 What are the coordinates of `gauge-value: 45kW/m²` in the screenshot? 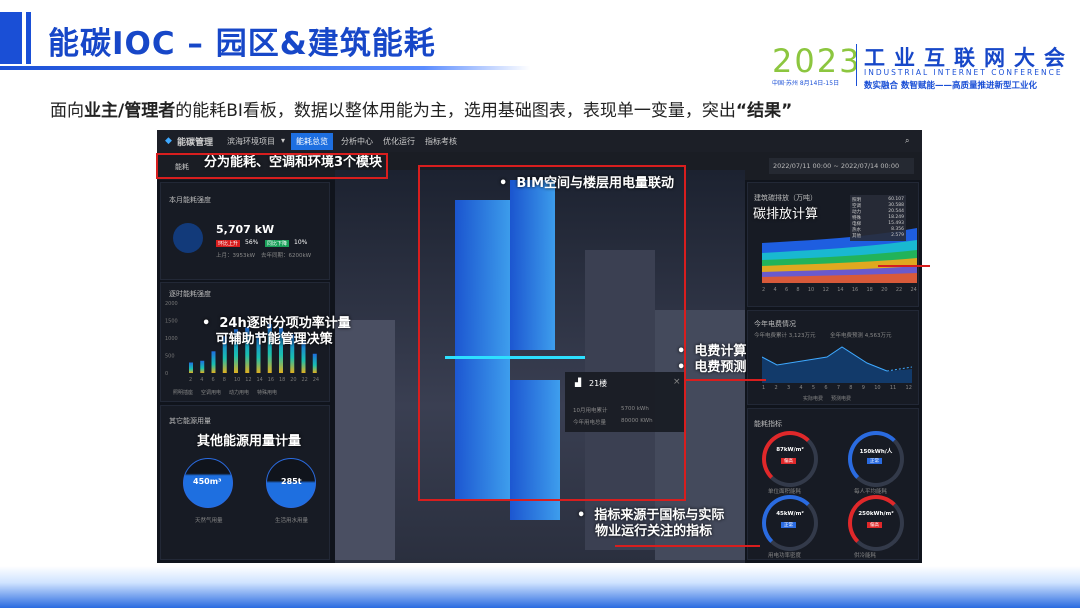 It's located at (790, 514).